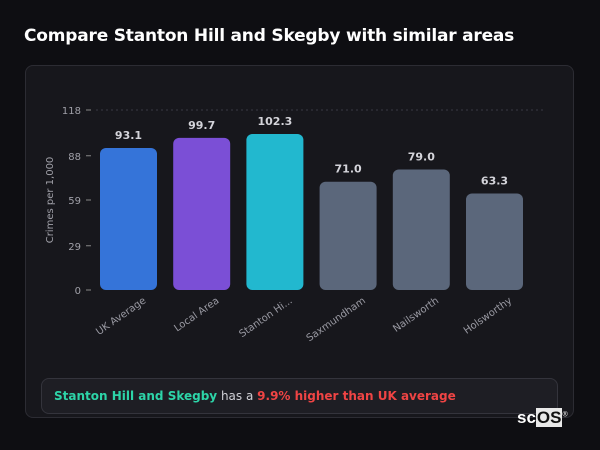  I want to click on y-axis-label: Crimes per 1,000, so click(50, 200).